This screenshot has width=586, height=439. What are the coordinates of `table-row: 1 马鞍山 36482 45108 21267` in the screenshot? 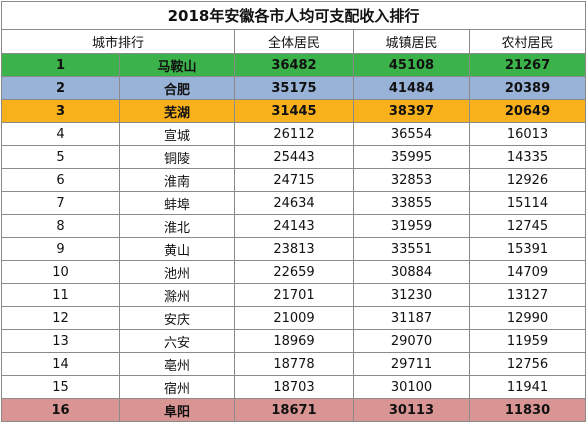 It's located at (293, 65).